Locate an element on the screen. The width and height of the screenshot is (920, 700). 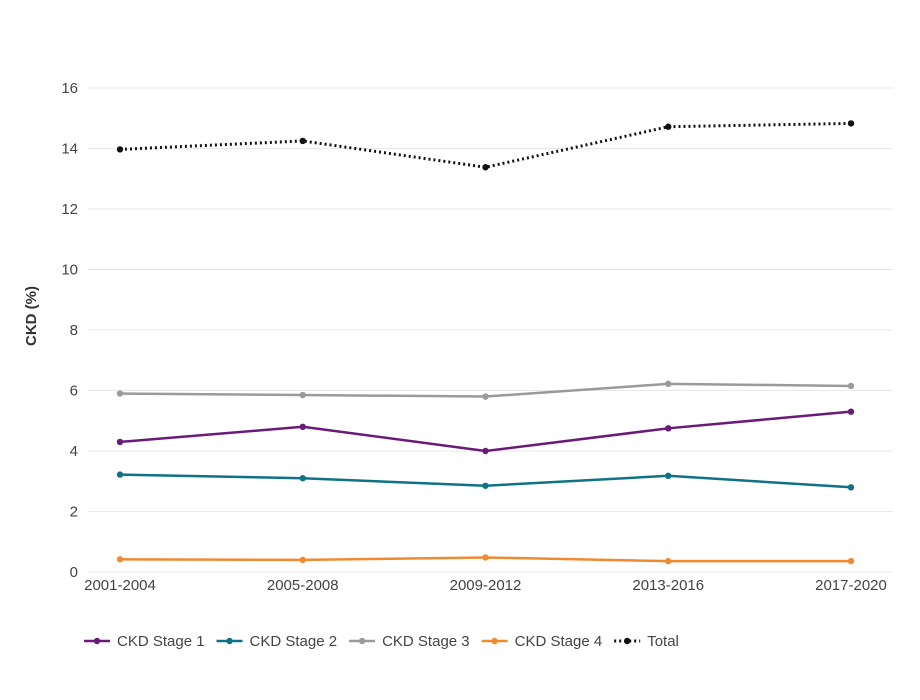
series-total is located at coordinates (485, 145).